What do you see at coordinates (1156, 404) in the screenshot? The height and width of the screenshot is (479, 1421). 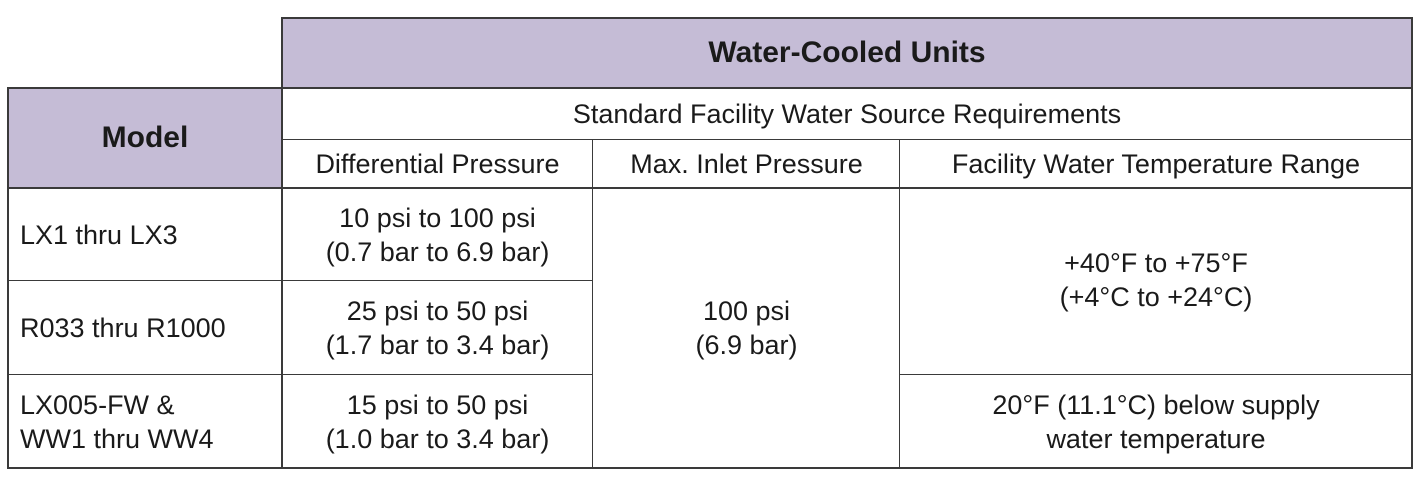 I see `temp-range-text: 20°F (11.1°C) below supply` at bounding box center [1156, 404].